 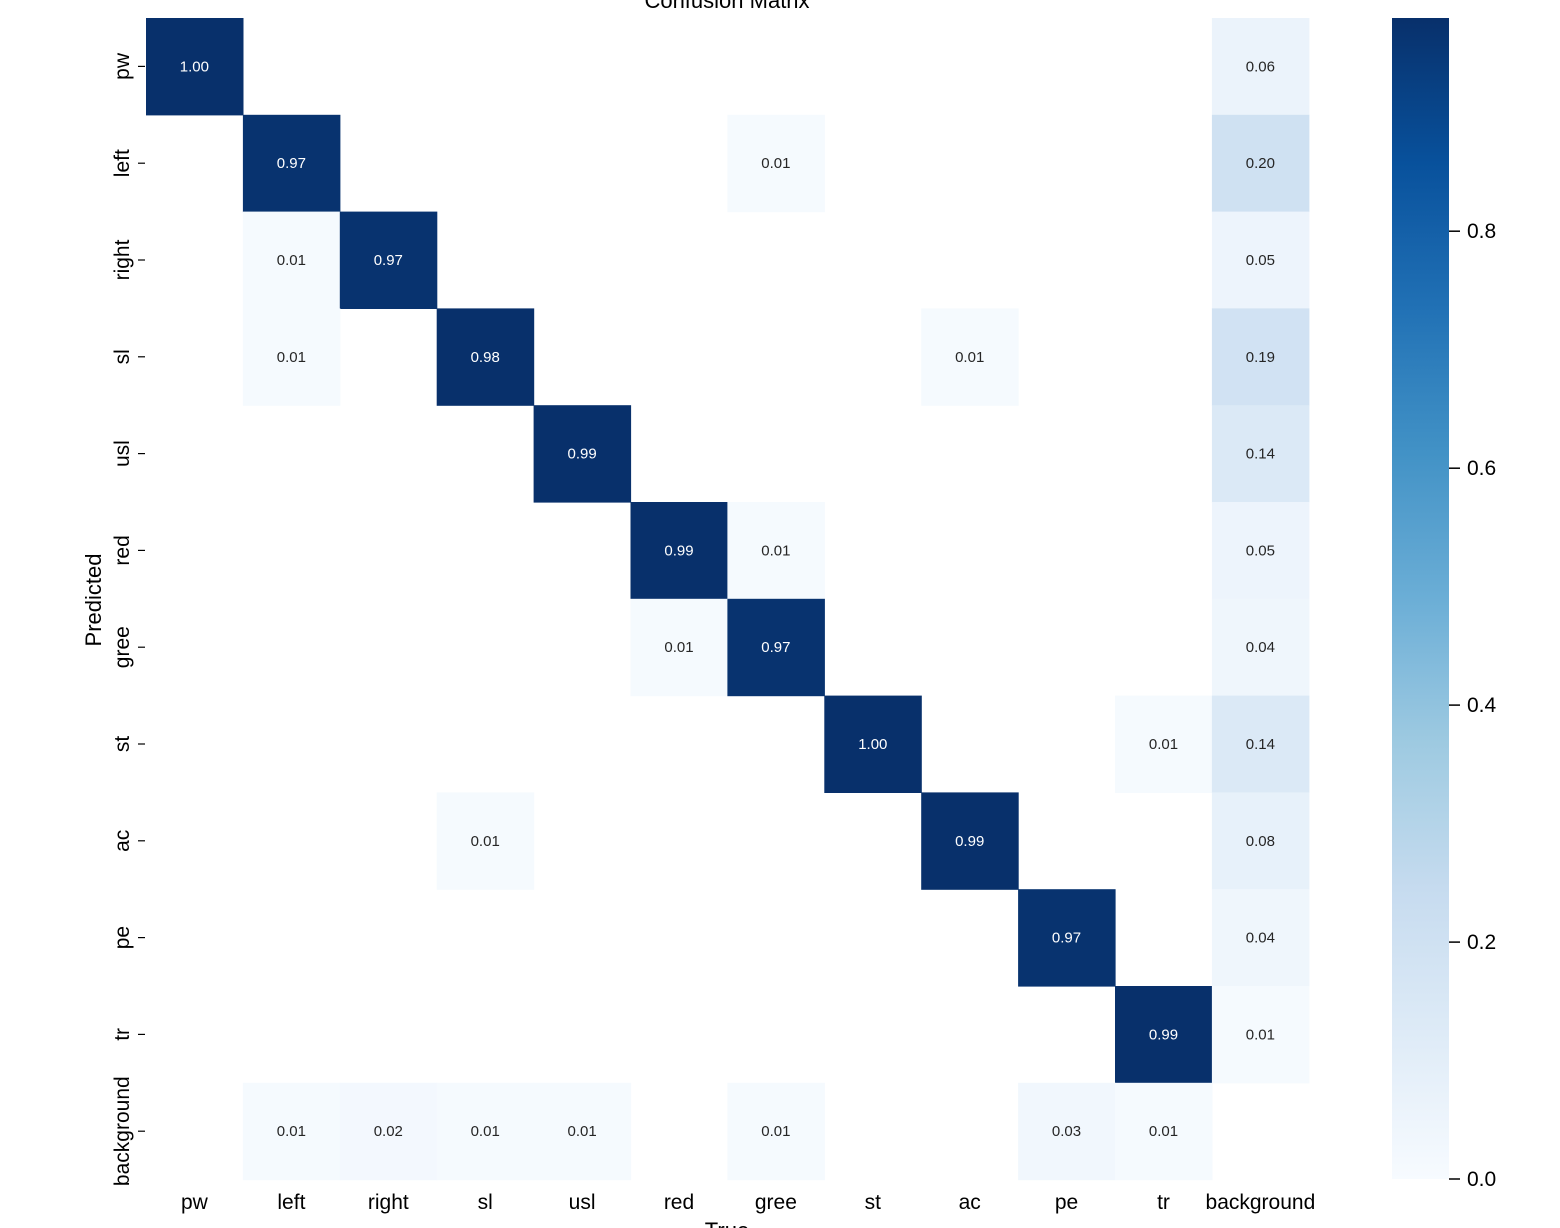 I want to click on y-tick-label: usl, so click(x=122, y=453).